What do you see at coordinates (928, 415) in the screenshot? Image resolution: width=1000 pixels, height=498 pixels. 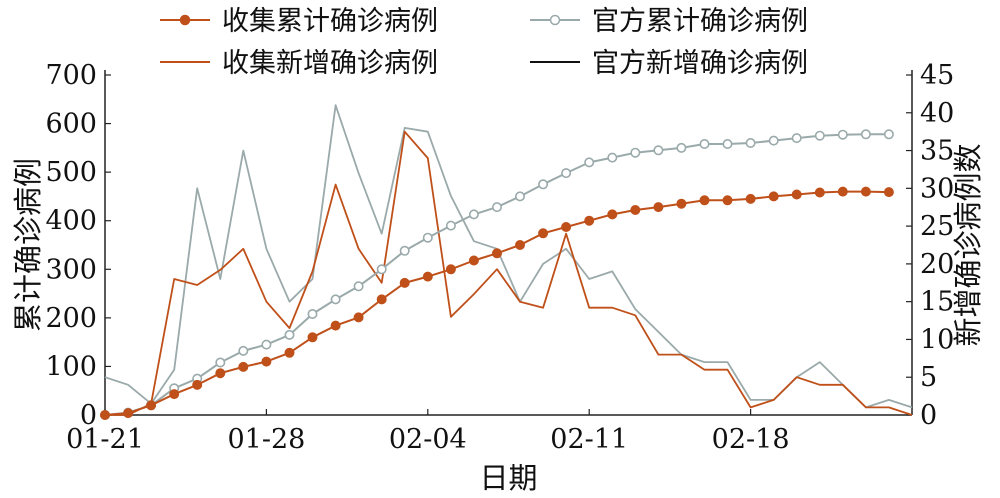 I see `y-right-tick-label: 0` at bounding box center [928, 415].